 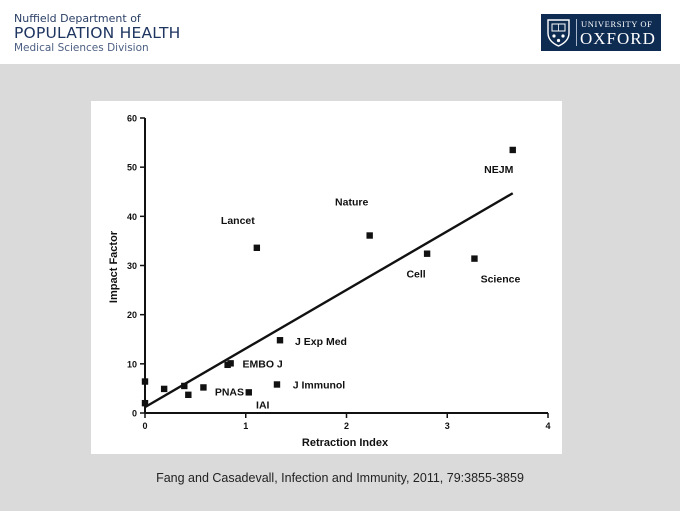 What do you see at coordinates (132, 217) in the screenshot?
I see `y-tick-label: 40` at bounding box center [132, 217].